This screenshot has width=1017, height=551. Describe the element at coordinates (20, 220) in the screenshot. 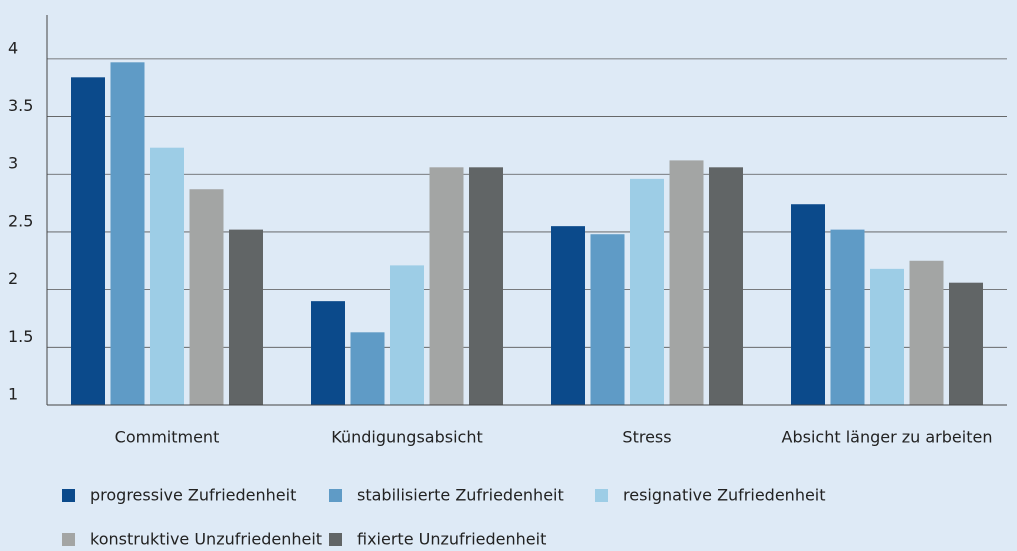

I see `y-tick-label: 2.5` at that location.